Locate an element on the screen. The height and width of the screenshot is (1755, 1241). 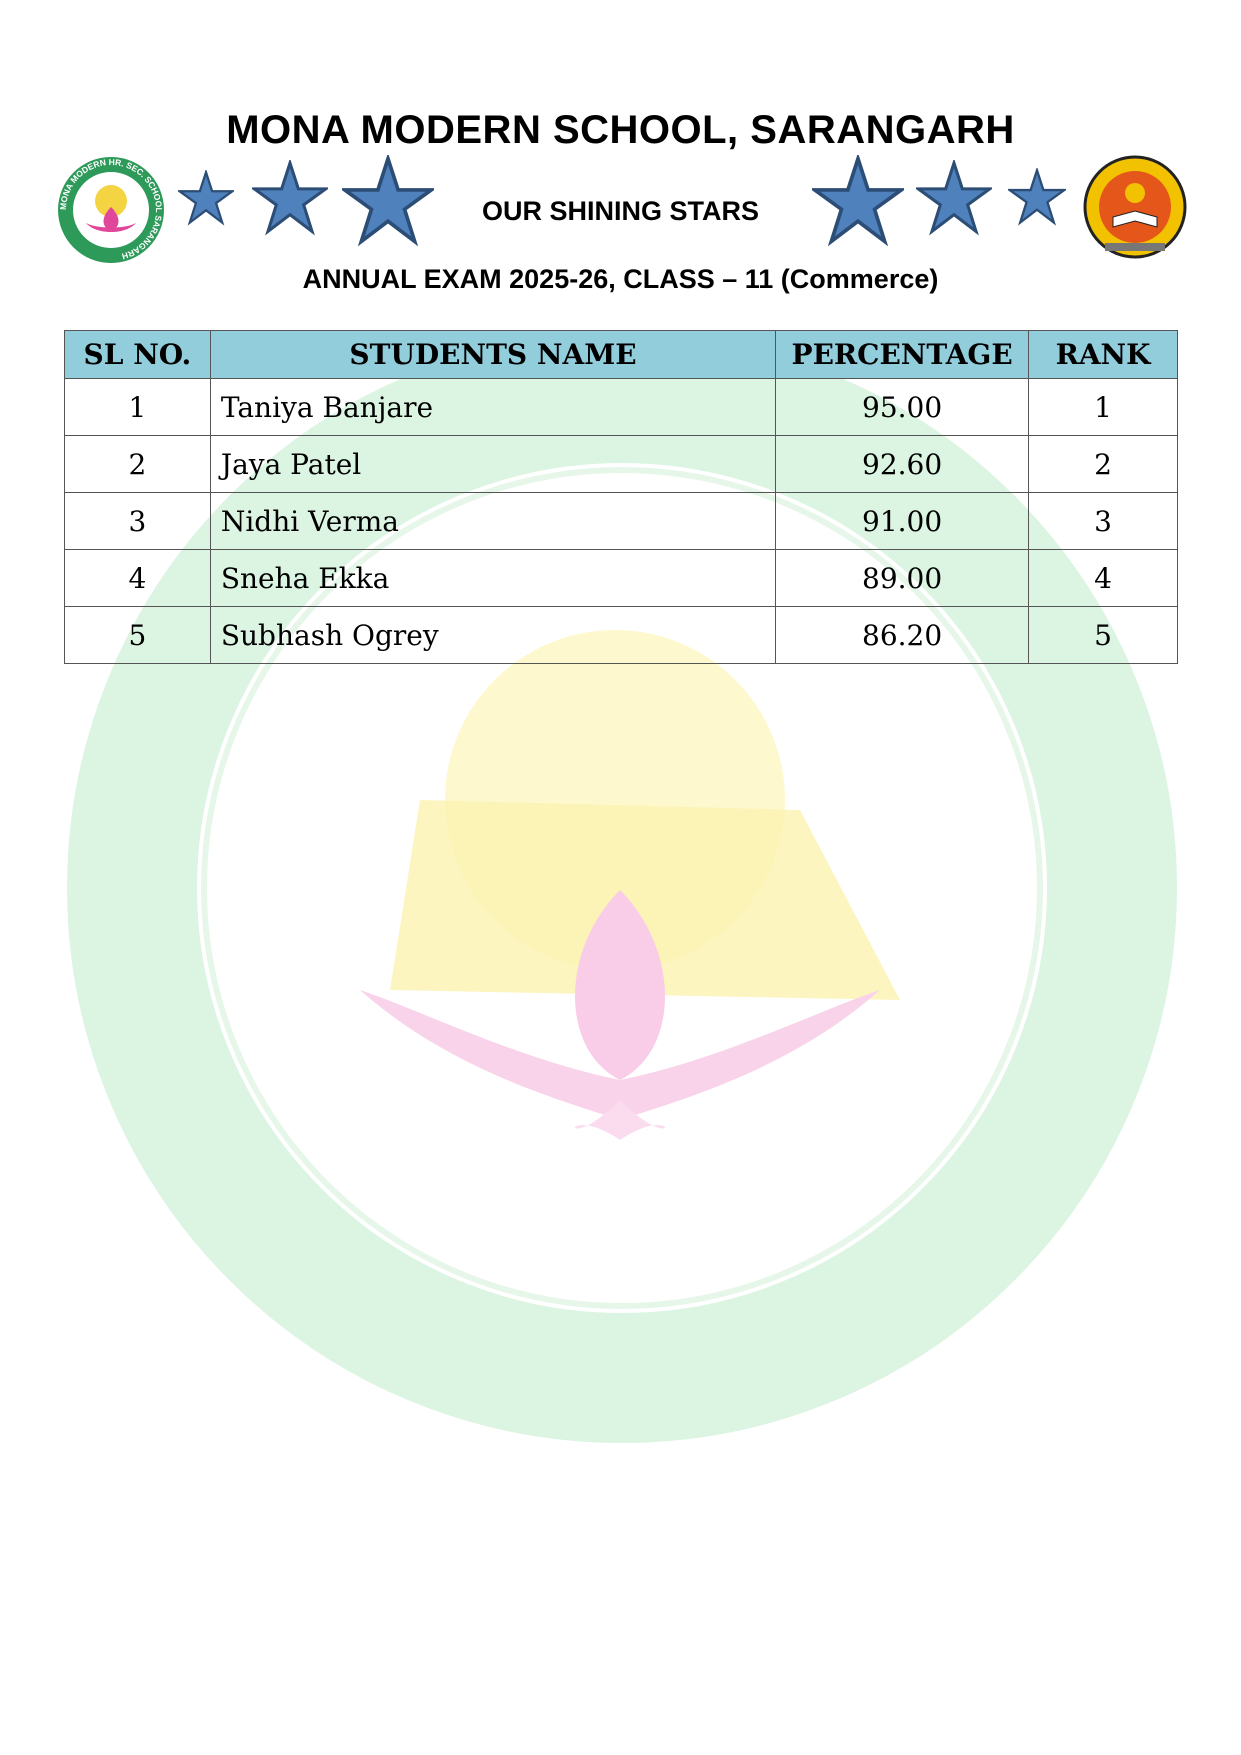
cell-name: Jaya Patel is located at coordinates (493, 464).